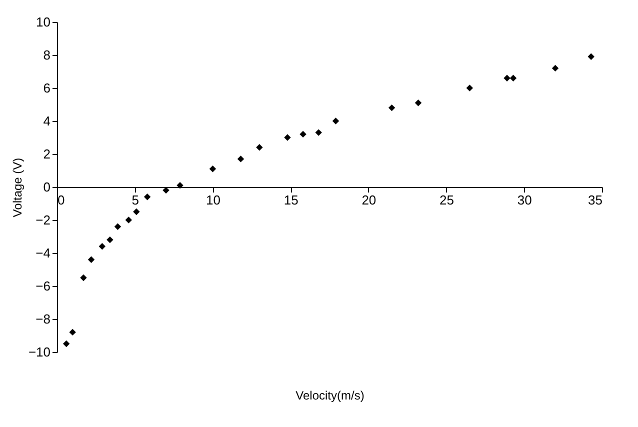 The image size is (638, 427). I want to click on x-tick-label: 20, so click(369, 200).